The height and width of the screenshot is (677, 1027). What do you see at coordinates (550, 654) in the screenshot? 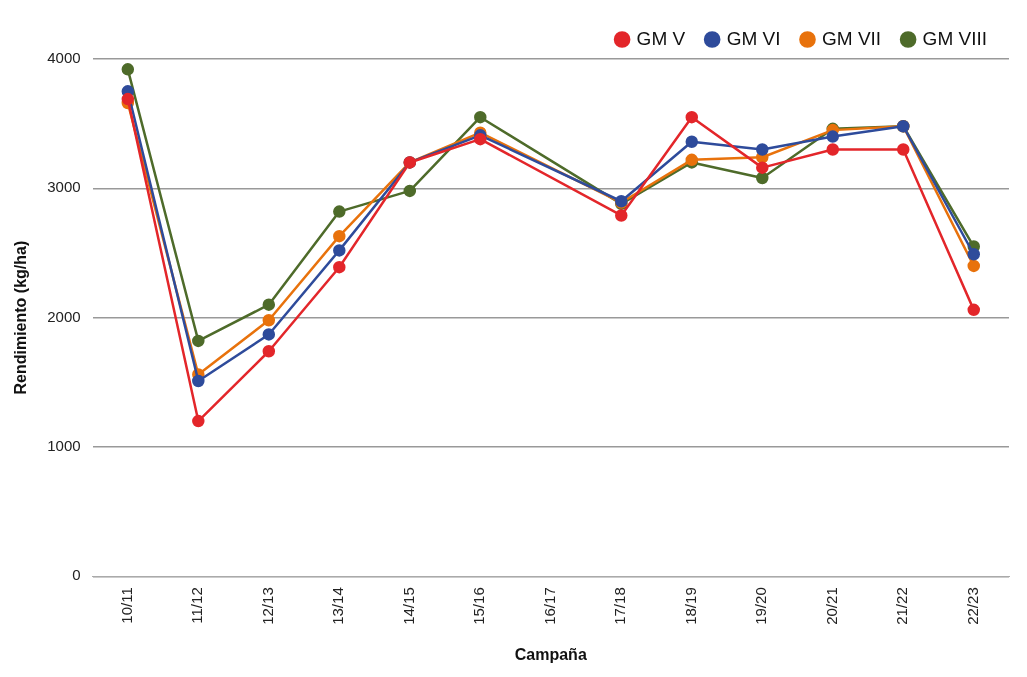
I see `x-axis-title: Campaña` at bounding box center [550, 654].